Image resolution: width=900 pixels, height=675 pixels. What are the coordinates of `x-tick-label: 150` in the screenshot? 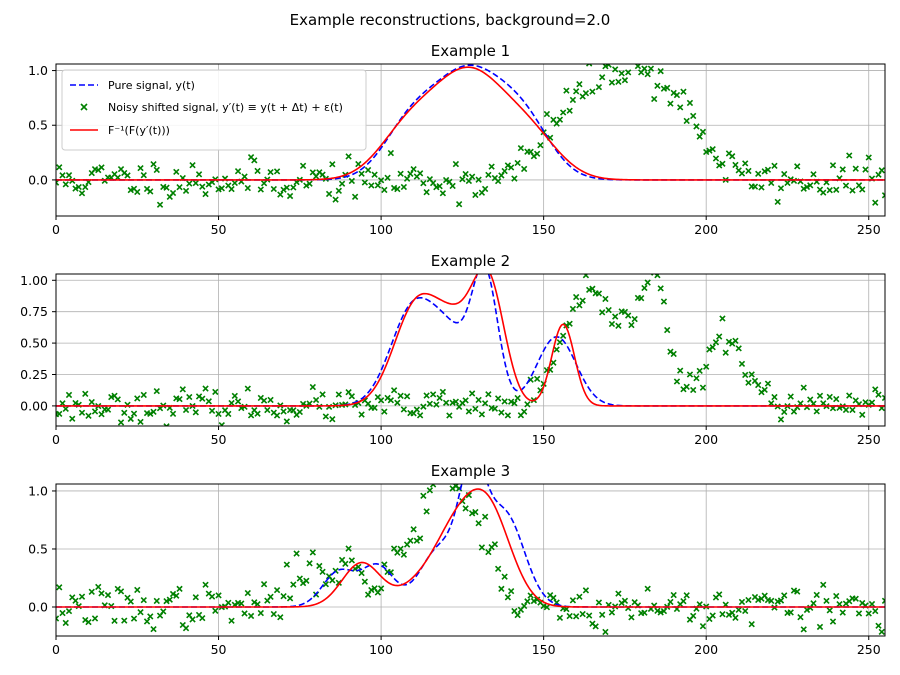 It's located at (544, 229).